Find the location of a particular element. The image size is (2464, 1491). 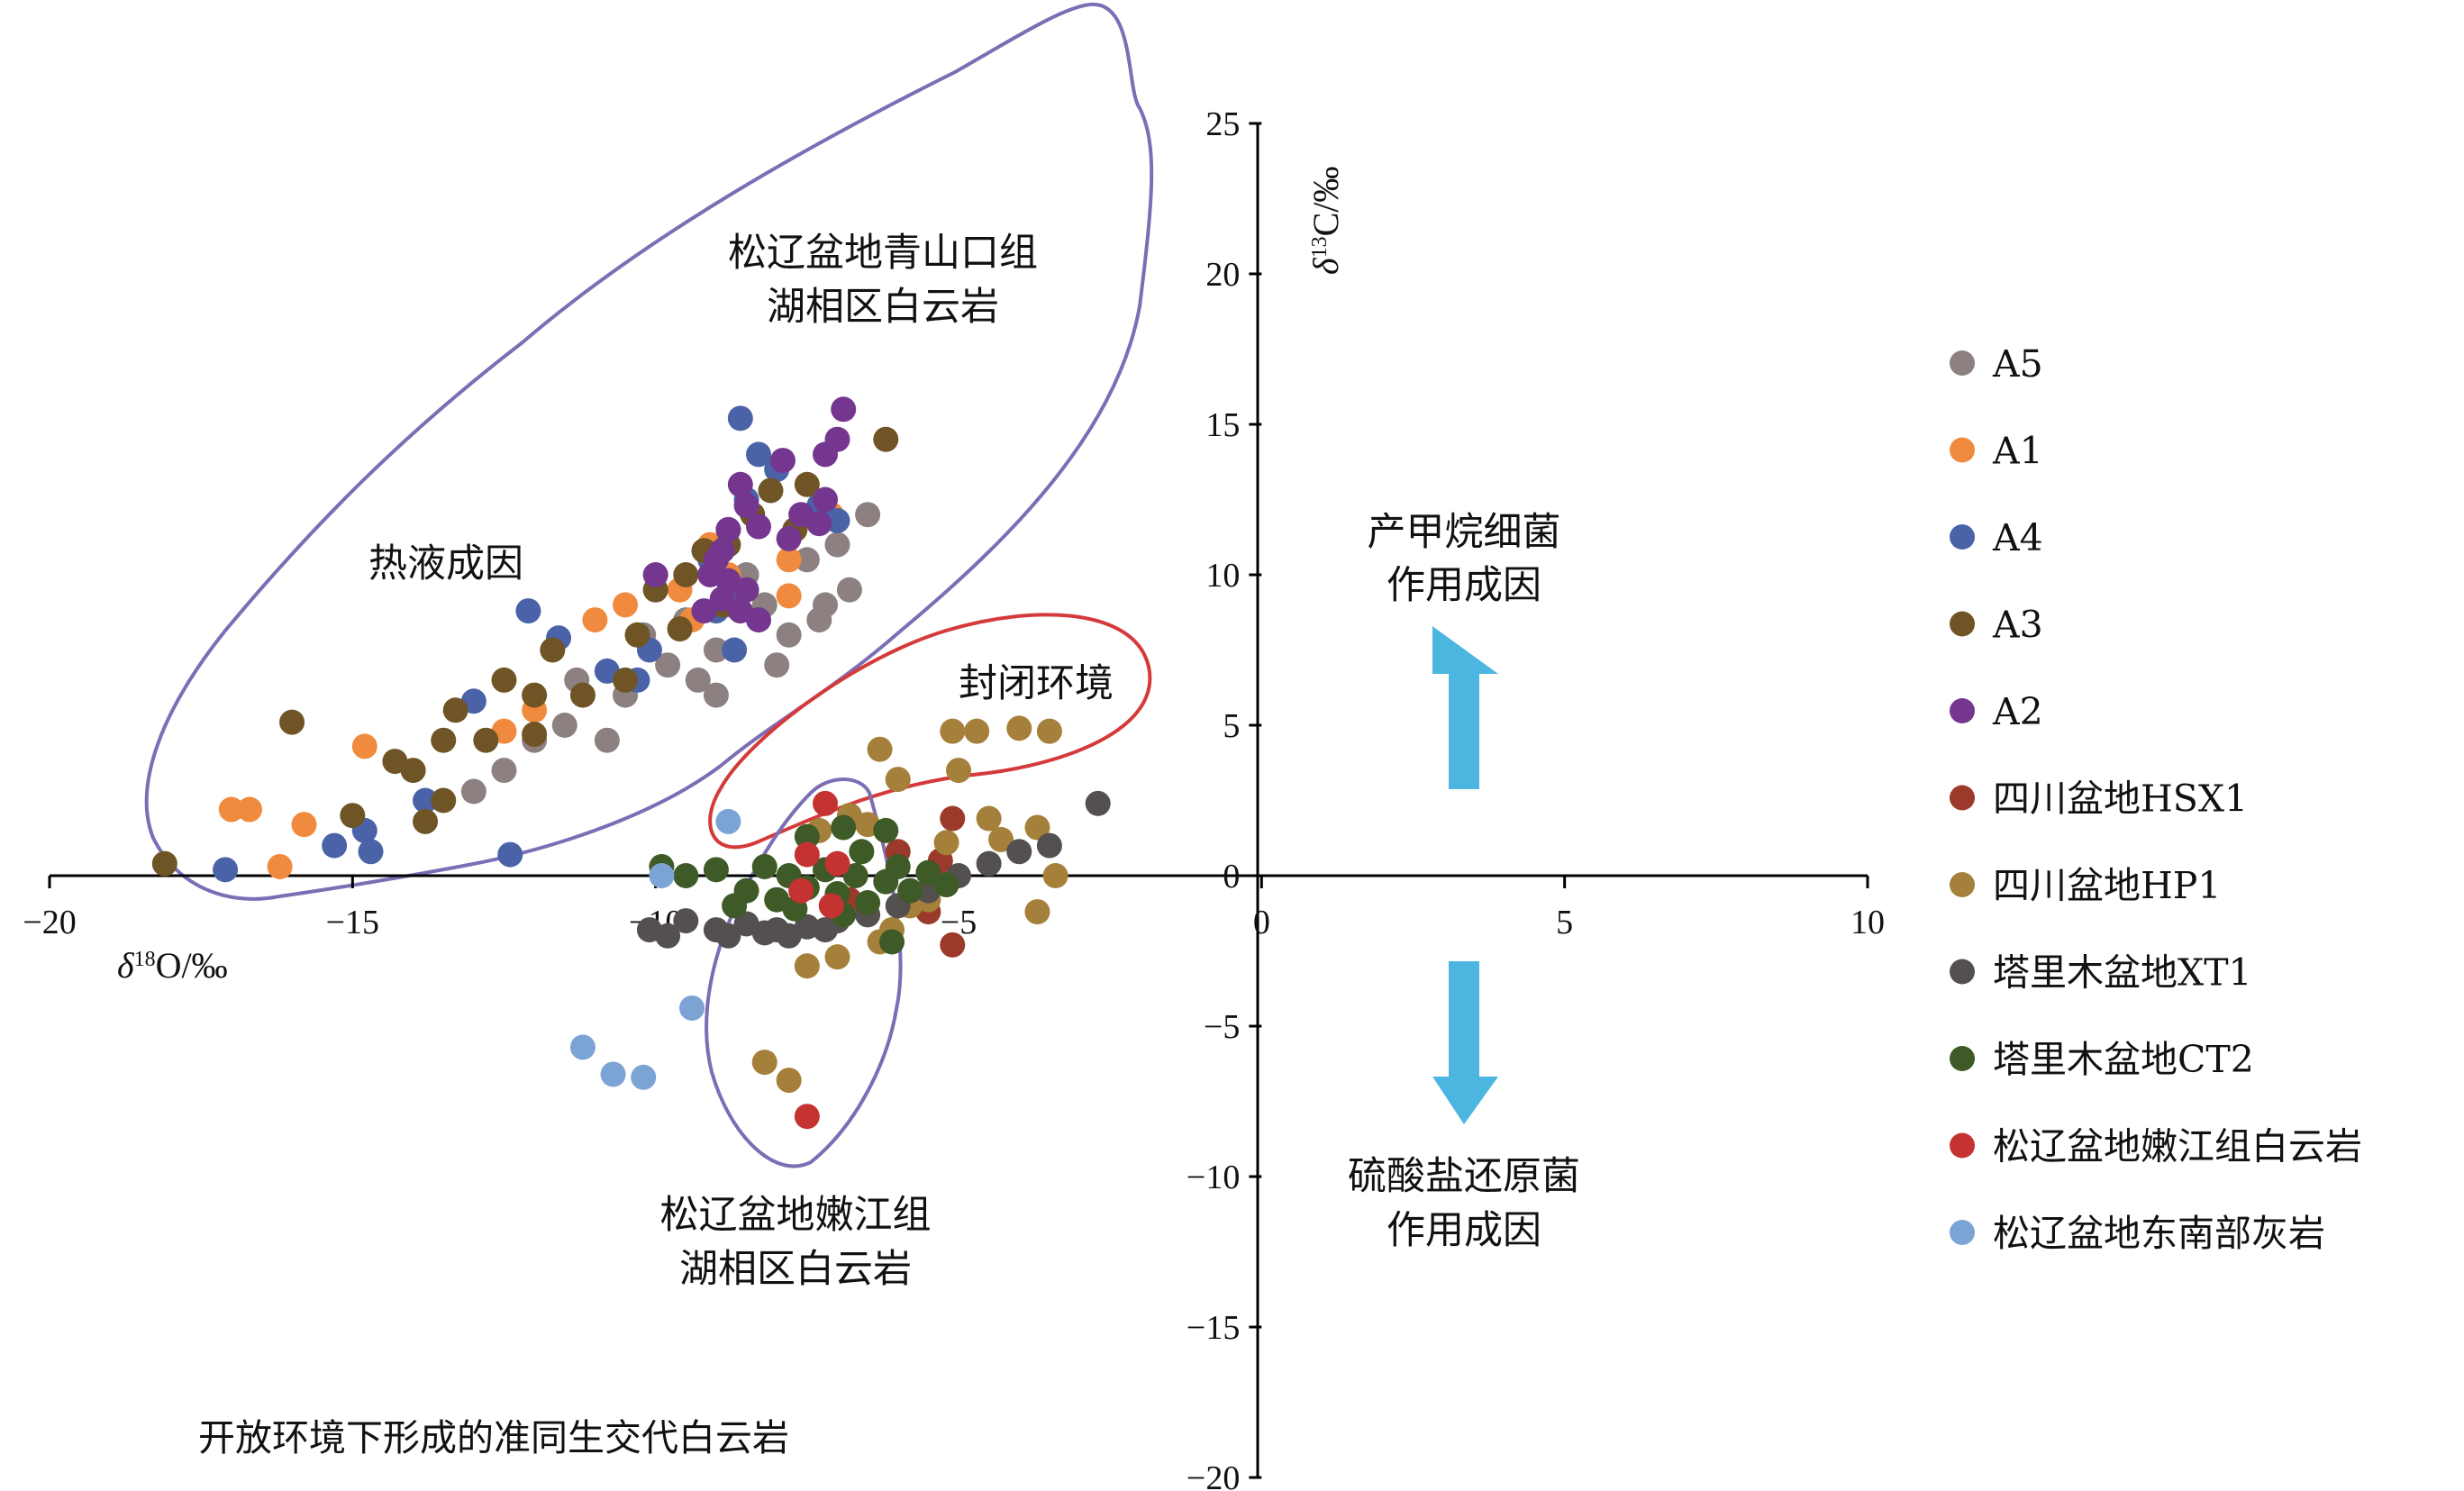

arrow-down-icon is located at coordinates (1465, 1042).